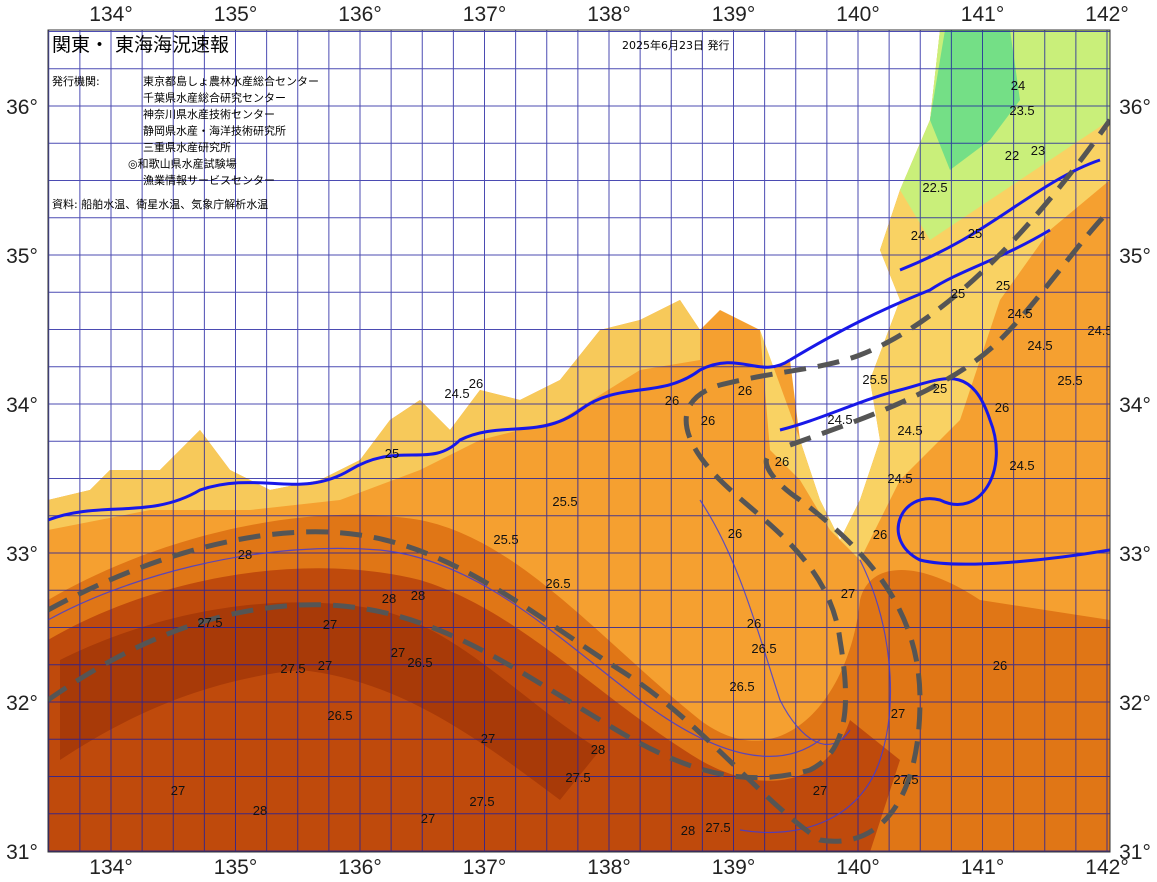 This screenshot has width=1157, height=882. I want to click on longitude-label: 137°, so click(484, 14).